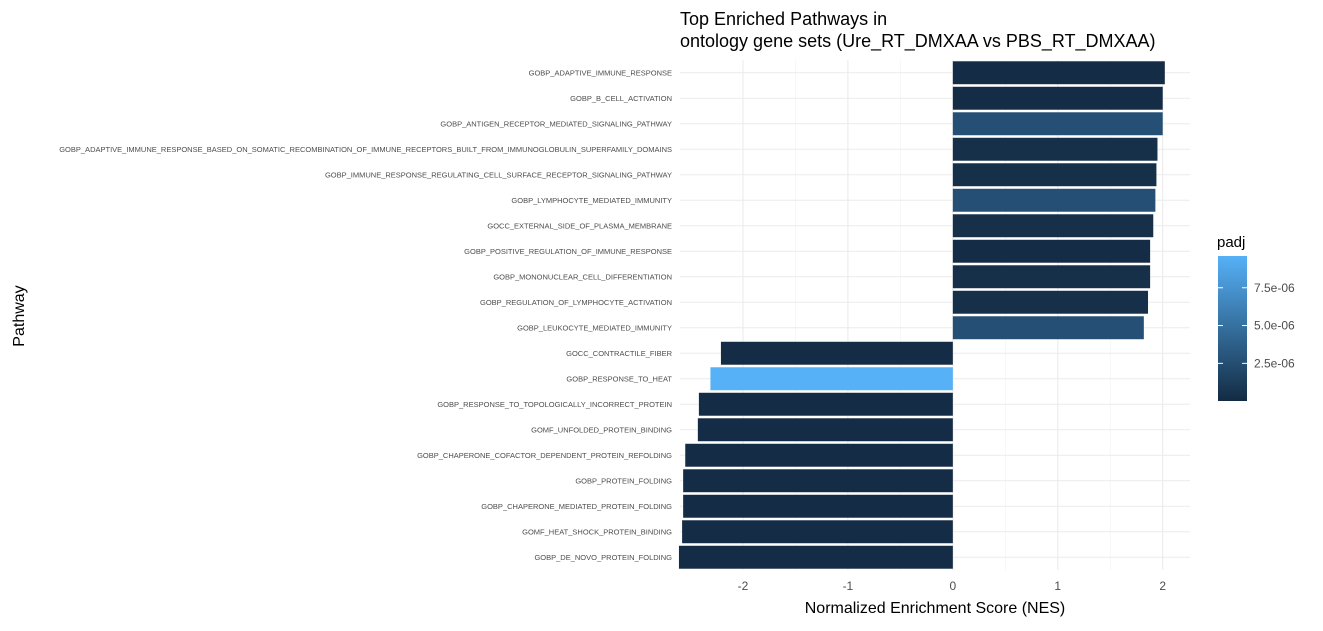  What do you see at coordinates (935, 608) in the screenshot?
I see `x-axis-title: Normalized Enrichment Score (NES)` at bounding box center [935, 608].